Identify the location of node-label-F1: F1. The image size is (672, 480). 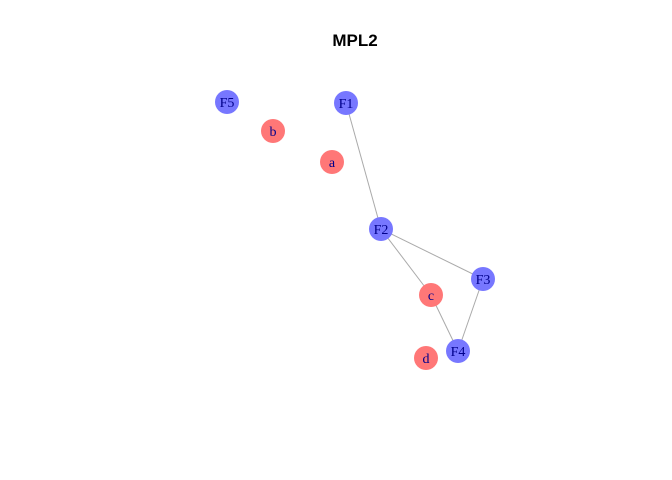
(346, 104).